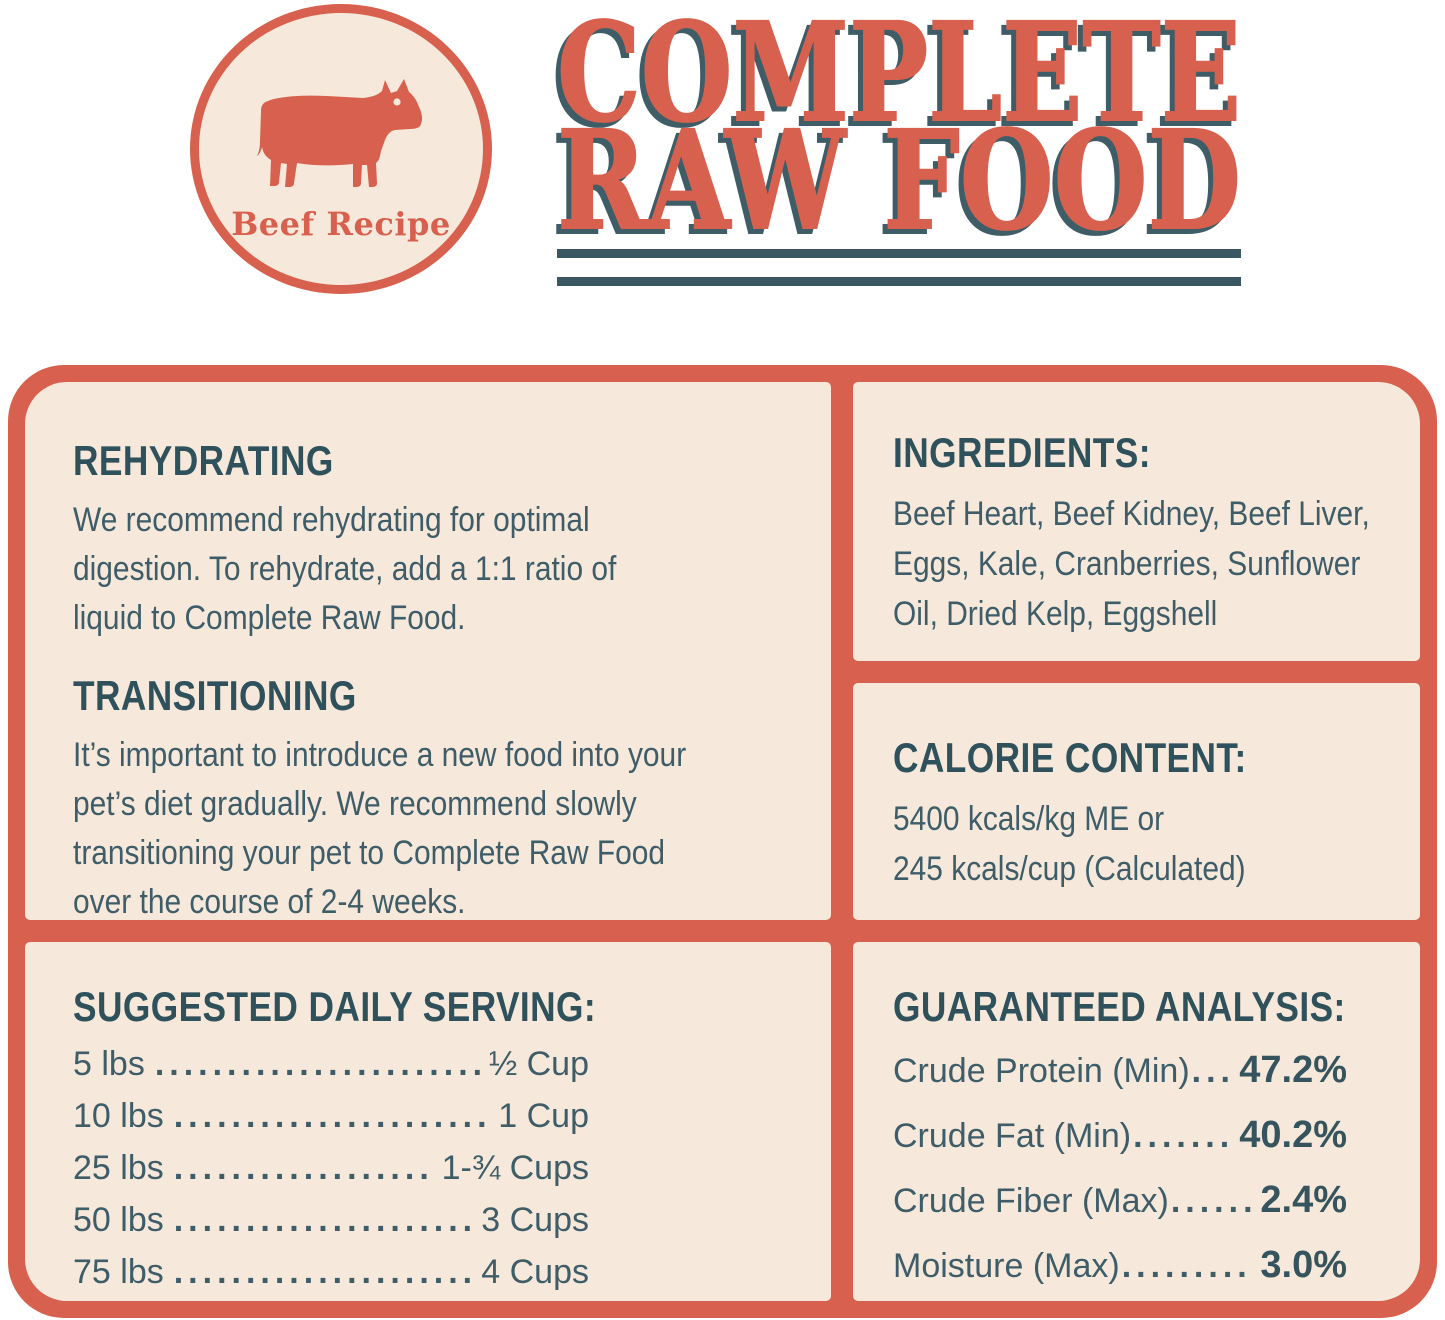 The width and height of the screenshot is (1445, 1320). What do you see at coordinates (1293, 1070) in the screenshot?
I see `analysis-percent-value: 47.2%` at bounding box center [1293, 1070].